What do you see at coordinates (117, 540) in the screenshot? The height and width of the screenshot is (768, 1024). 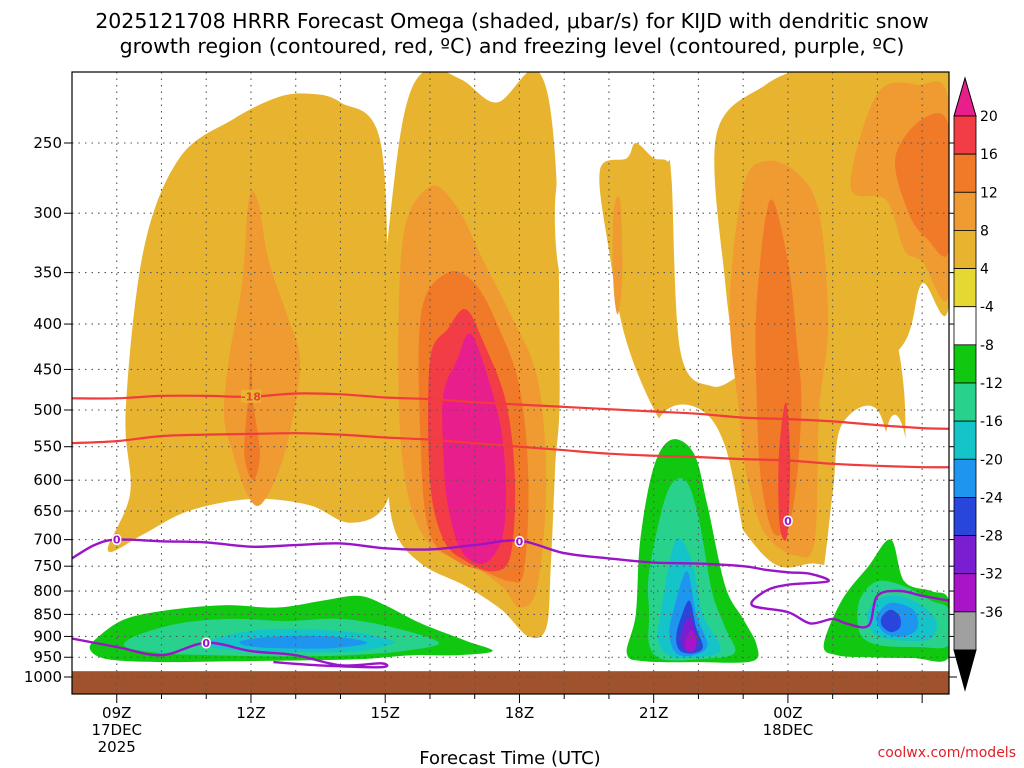 I see `freezing-level-0C-label-0: 0` at bounding box center [117, 540].